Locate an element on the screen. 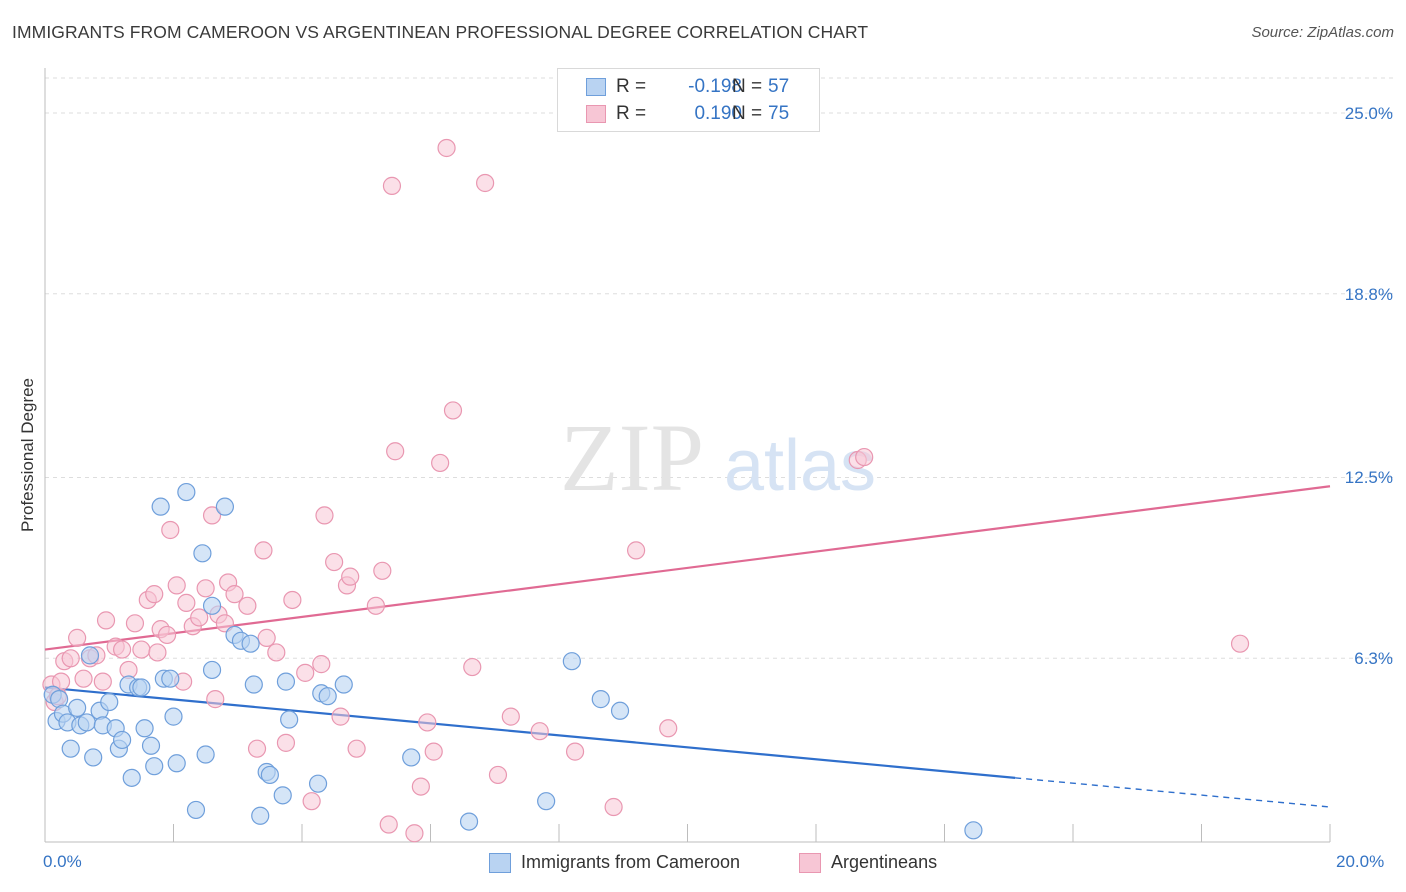 This screenshot has width=1406, height=892. bottom-legend-label-argentineans: Argentineans is located at coordinates (884, 862).